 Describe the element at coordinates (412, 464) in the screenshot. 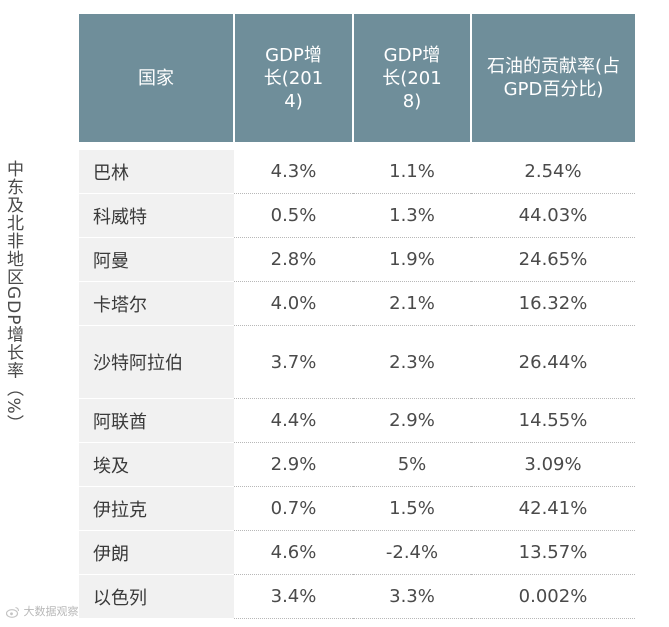

I see `cell-gdp-2018: 5%` at that location.